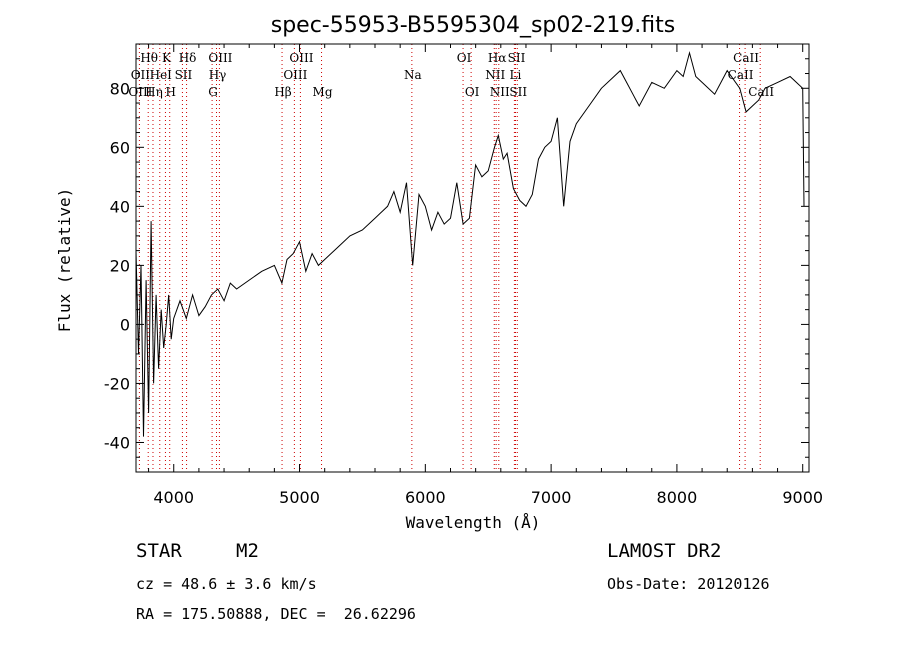 This screenshot has width=900, height=650. What do you see at coordinates (125, 324) in the screenshot?
I see `y-tick-label: 0` at bounding box center [125, 324].